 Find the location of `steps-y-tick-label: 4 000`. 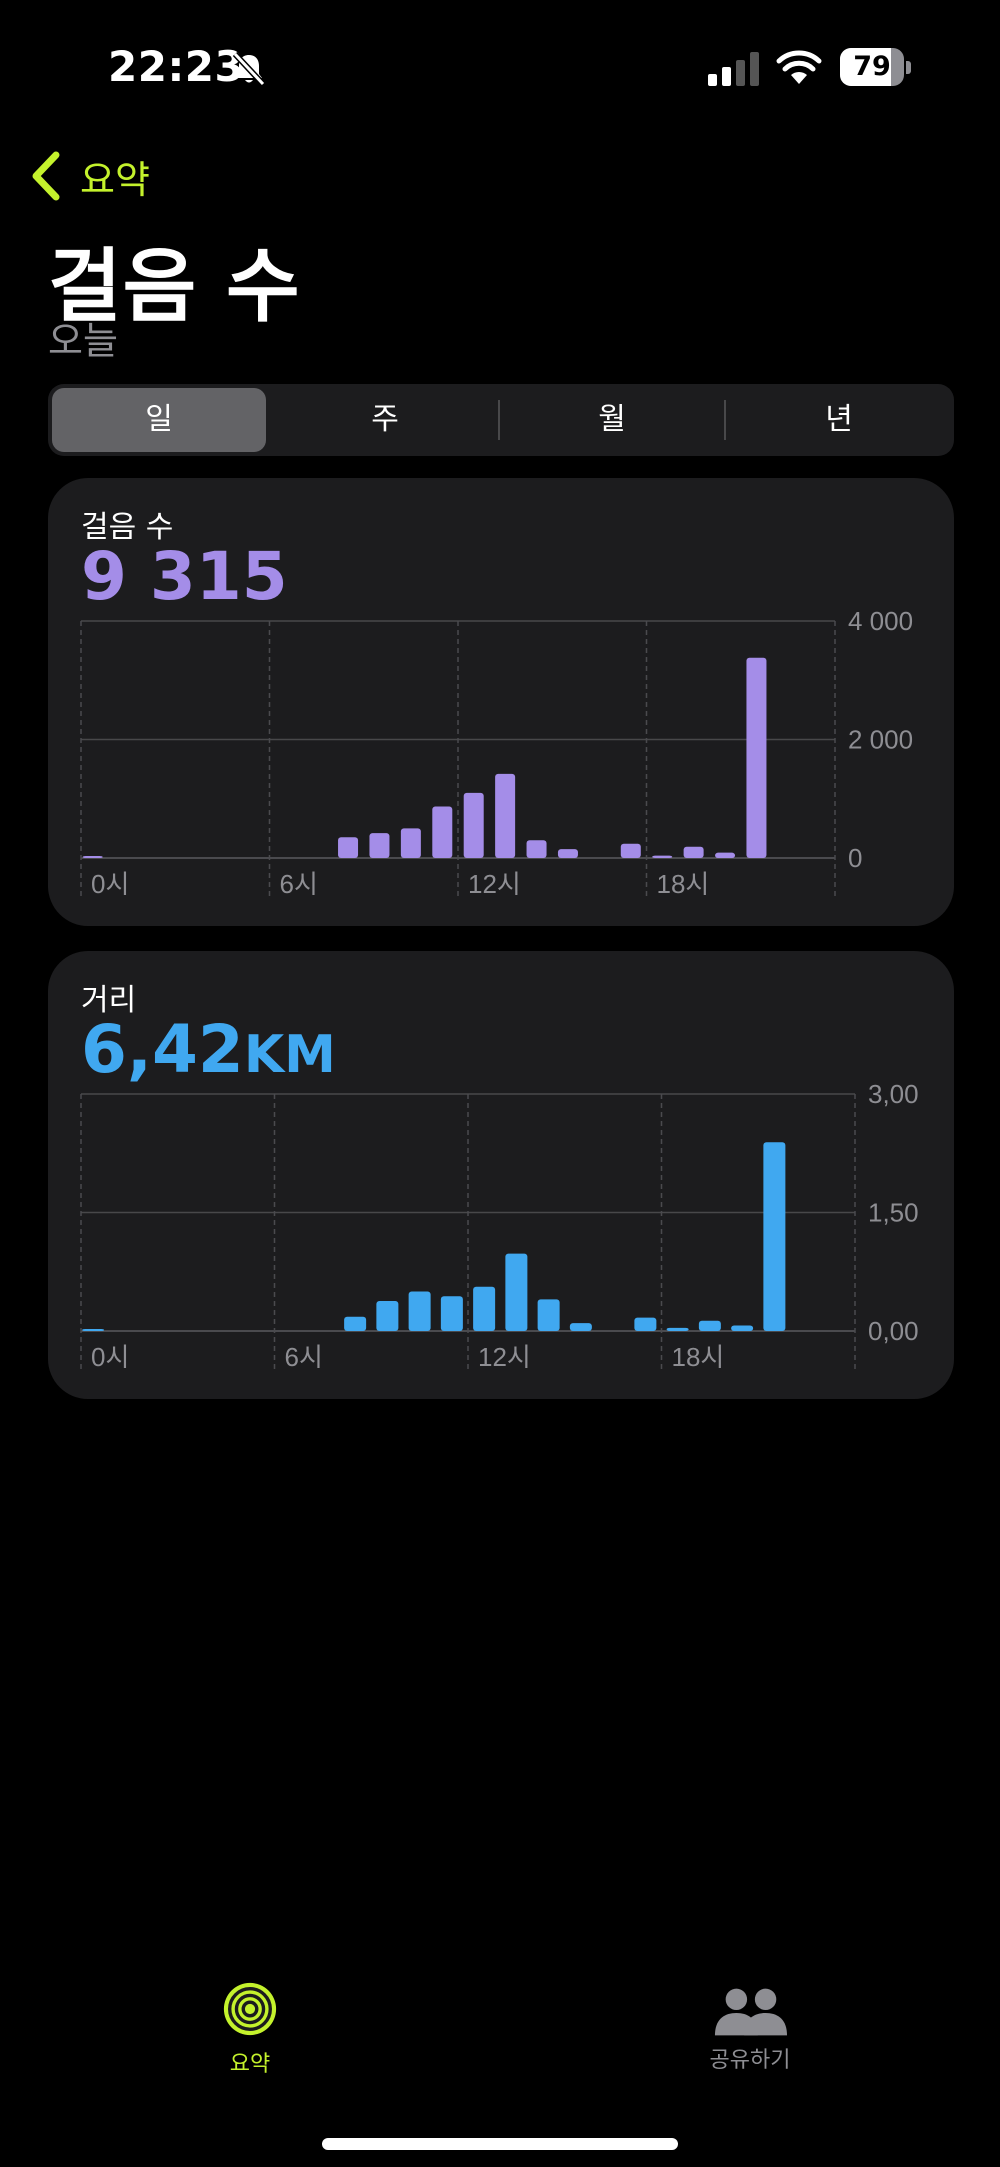

steps-y-tick-label: 4 000 is located at coordinates (880, 621).